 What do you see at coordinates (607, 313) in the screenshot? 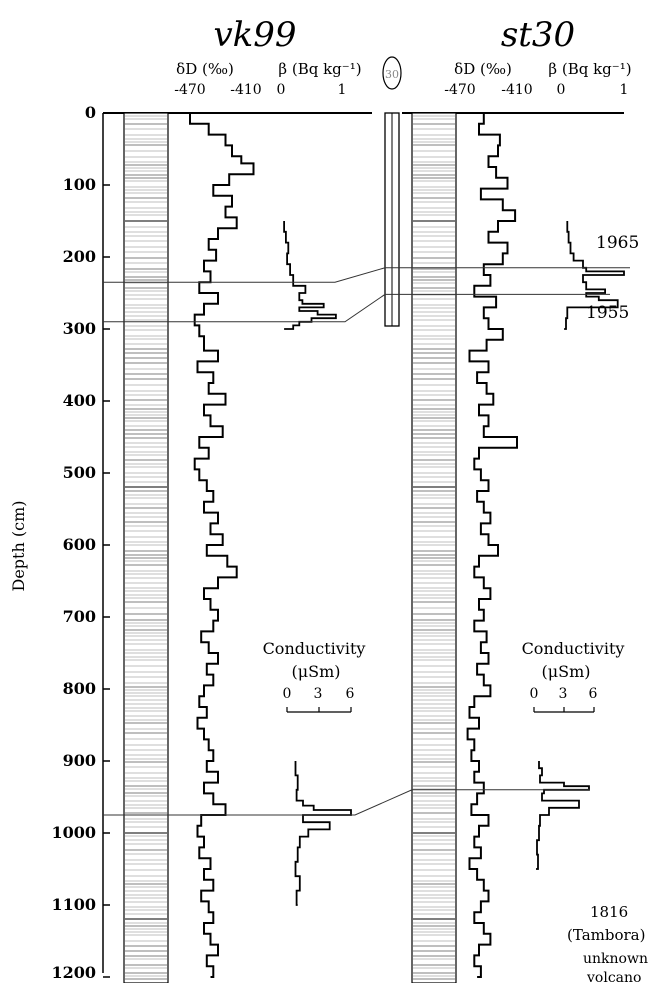
I see `annotation-1955: 1955` at bounding box center [607, 313].